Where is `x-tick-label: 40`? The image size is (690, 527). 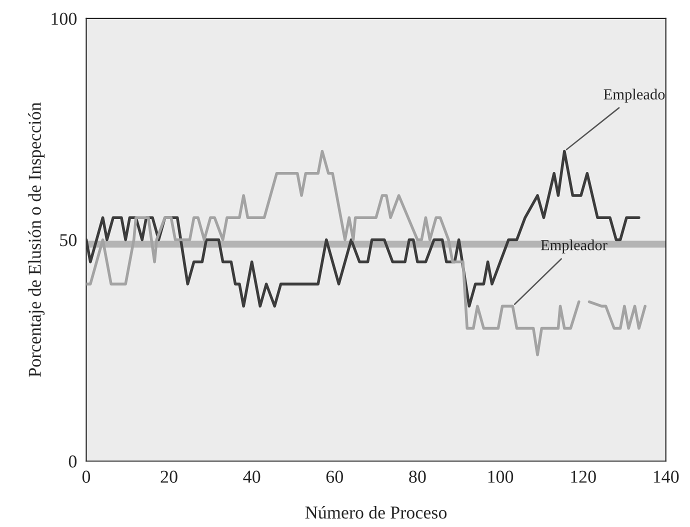 x-tick-label: 40 is located at coordinates (251, 476).